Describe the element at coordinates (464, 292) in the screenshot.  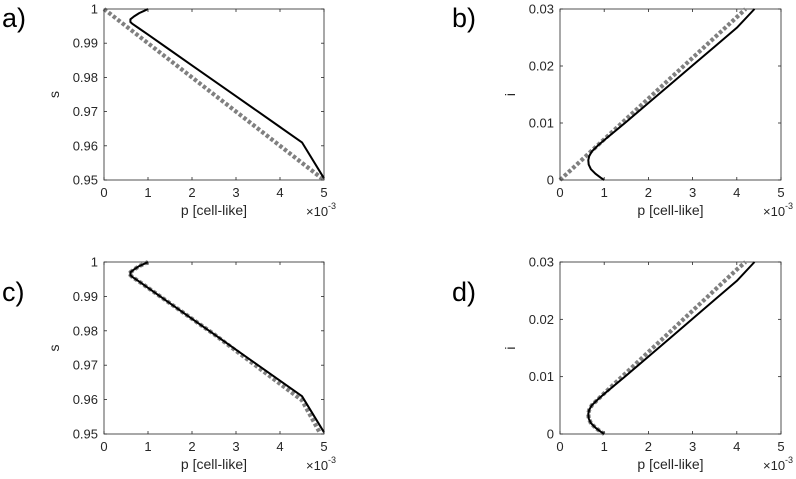
I see `panel-label: d)` at that location.